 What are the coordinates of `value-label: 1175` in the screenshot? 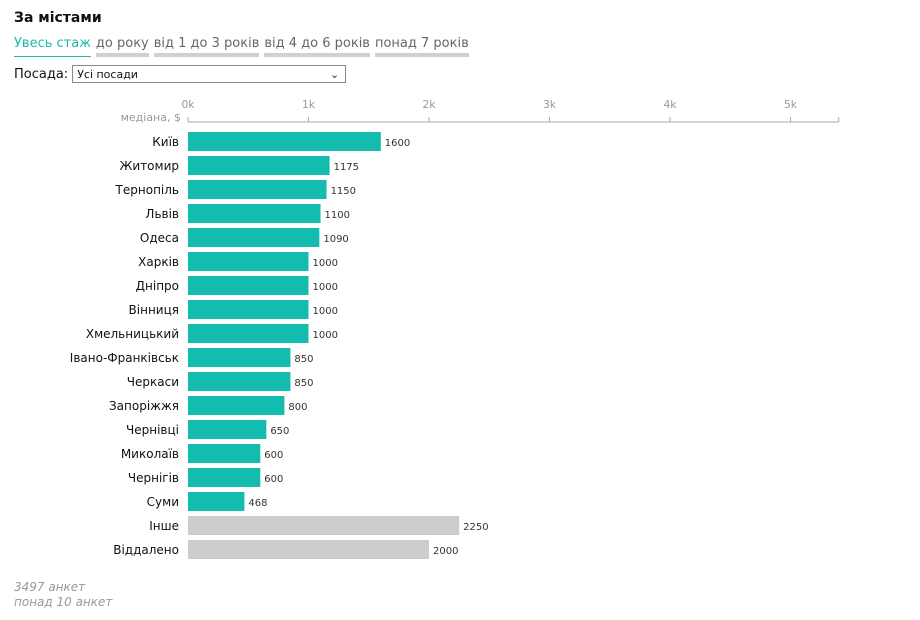 It's located at (346, 167).